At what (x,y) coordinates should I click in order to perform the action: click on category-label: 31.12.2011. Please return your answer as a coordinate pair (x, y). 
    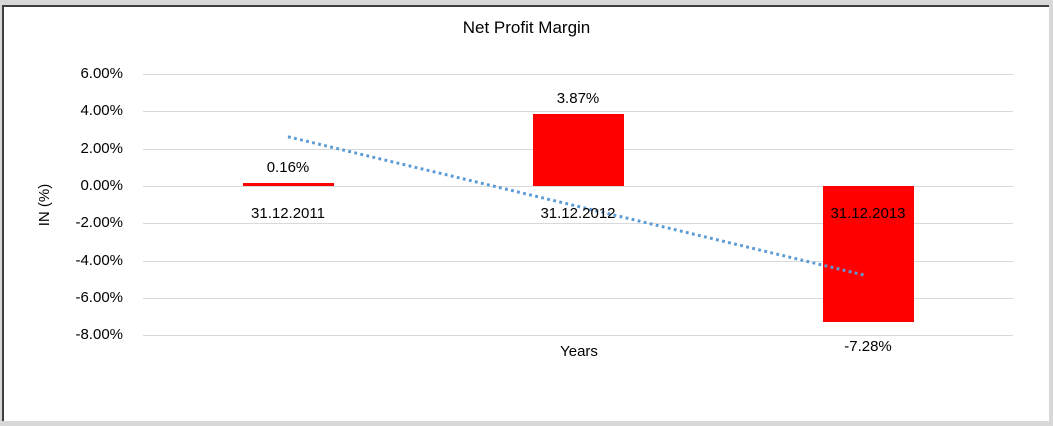
    Looking at the image, I should click on (288, 213).